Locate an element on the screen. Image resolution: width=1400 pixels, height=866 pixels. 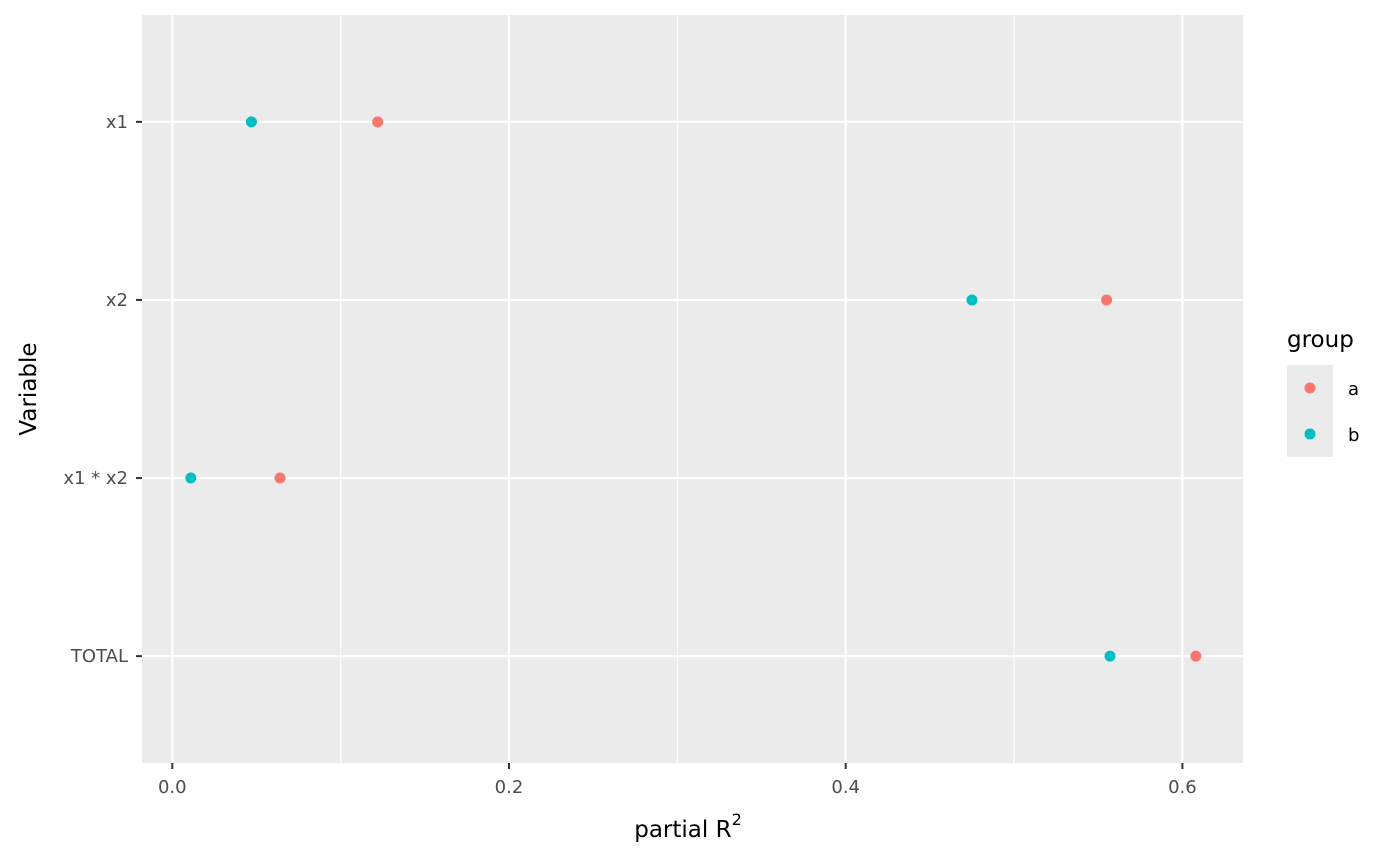
y-axis-title: Variable is located at coordinates (29, 388).